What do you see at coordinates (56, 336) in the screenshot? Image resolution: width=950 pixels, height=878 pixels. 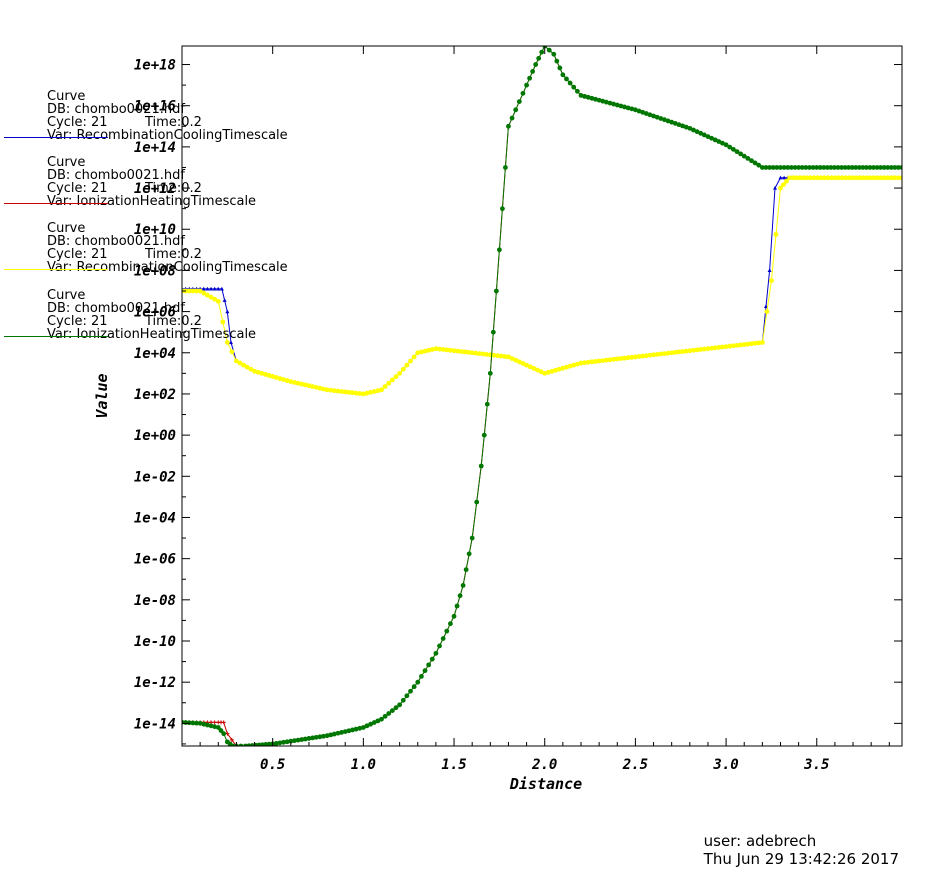 I see `legend-swatch` at bounding box center [56, 336].